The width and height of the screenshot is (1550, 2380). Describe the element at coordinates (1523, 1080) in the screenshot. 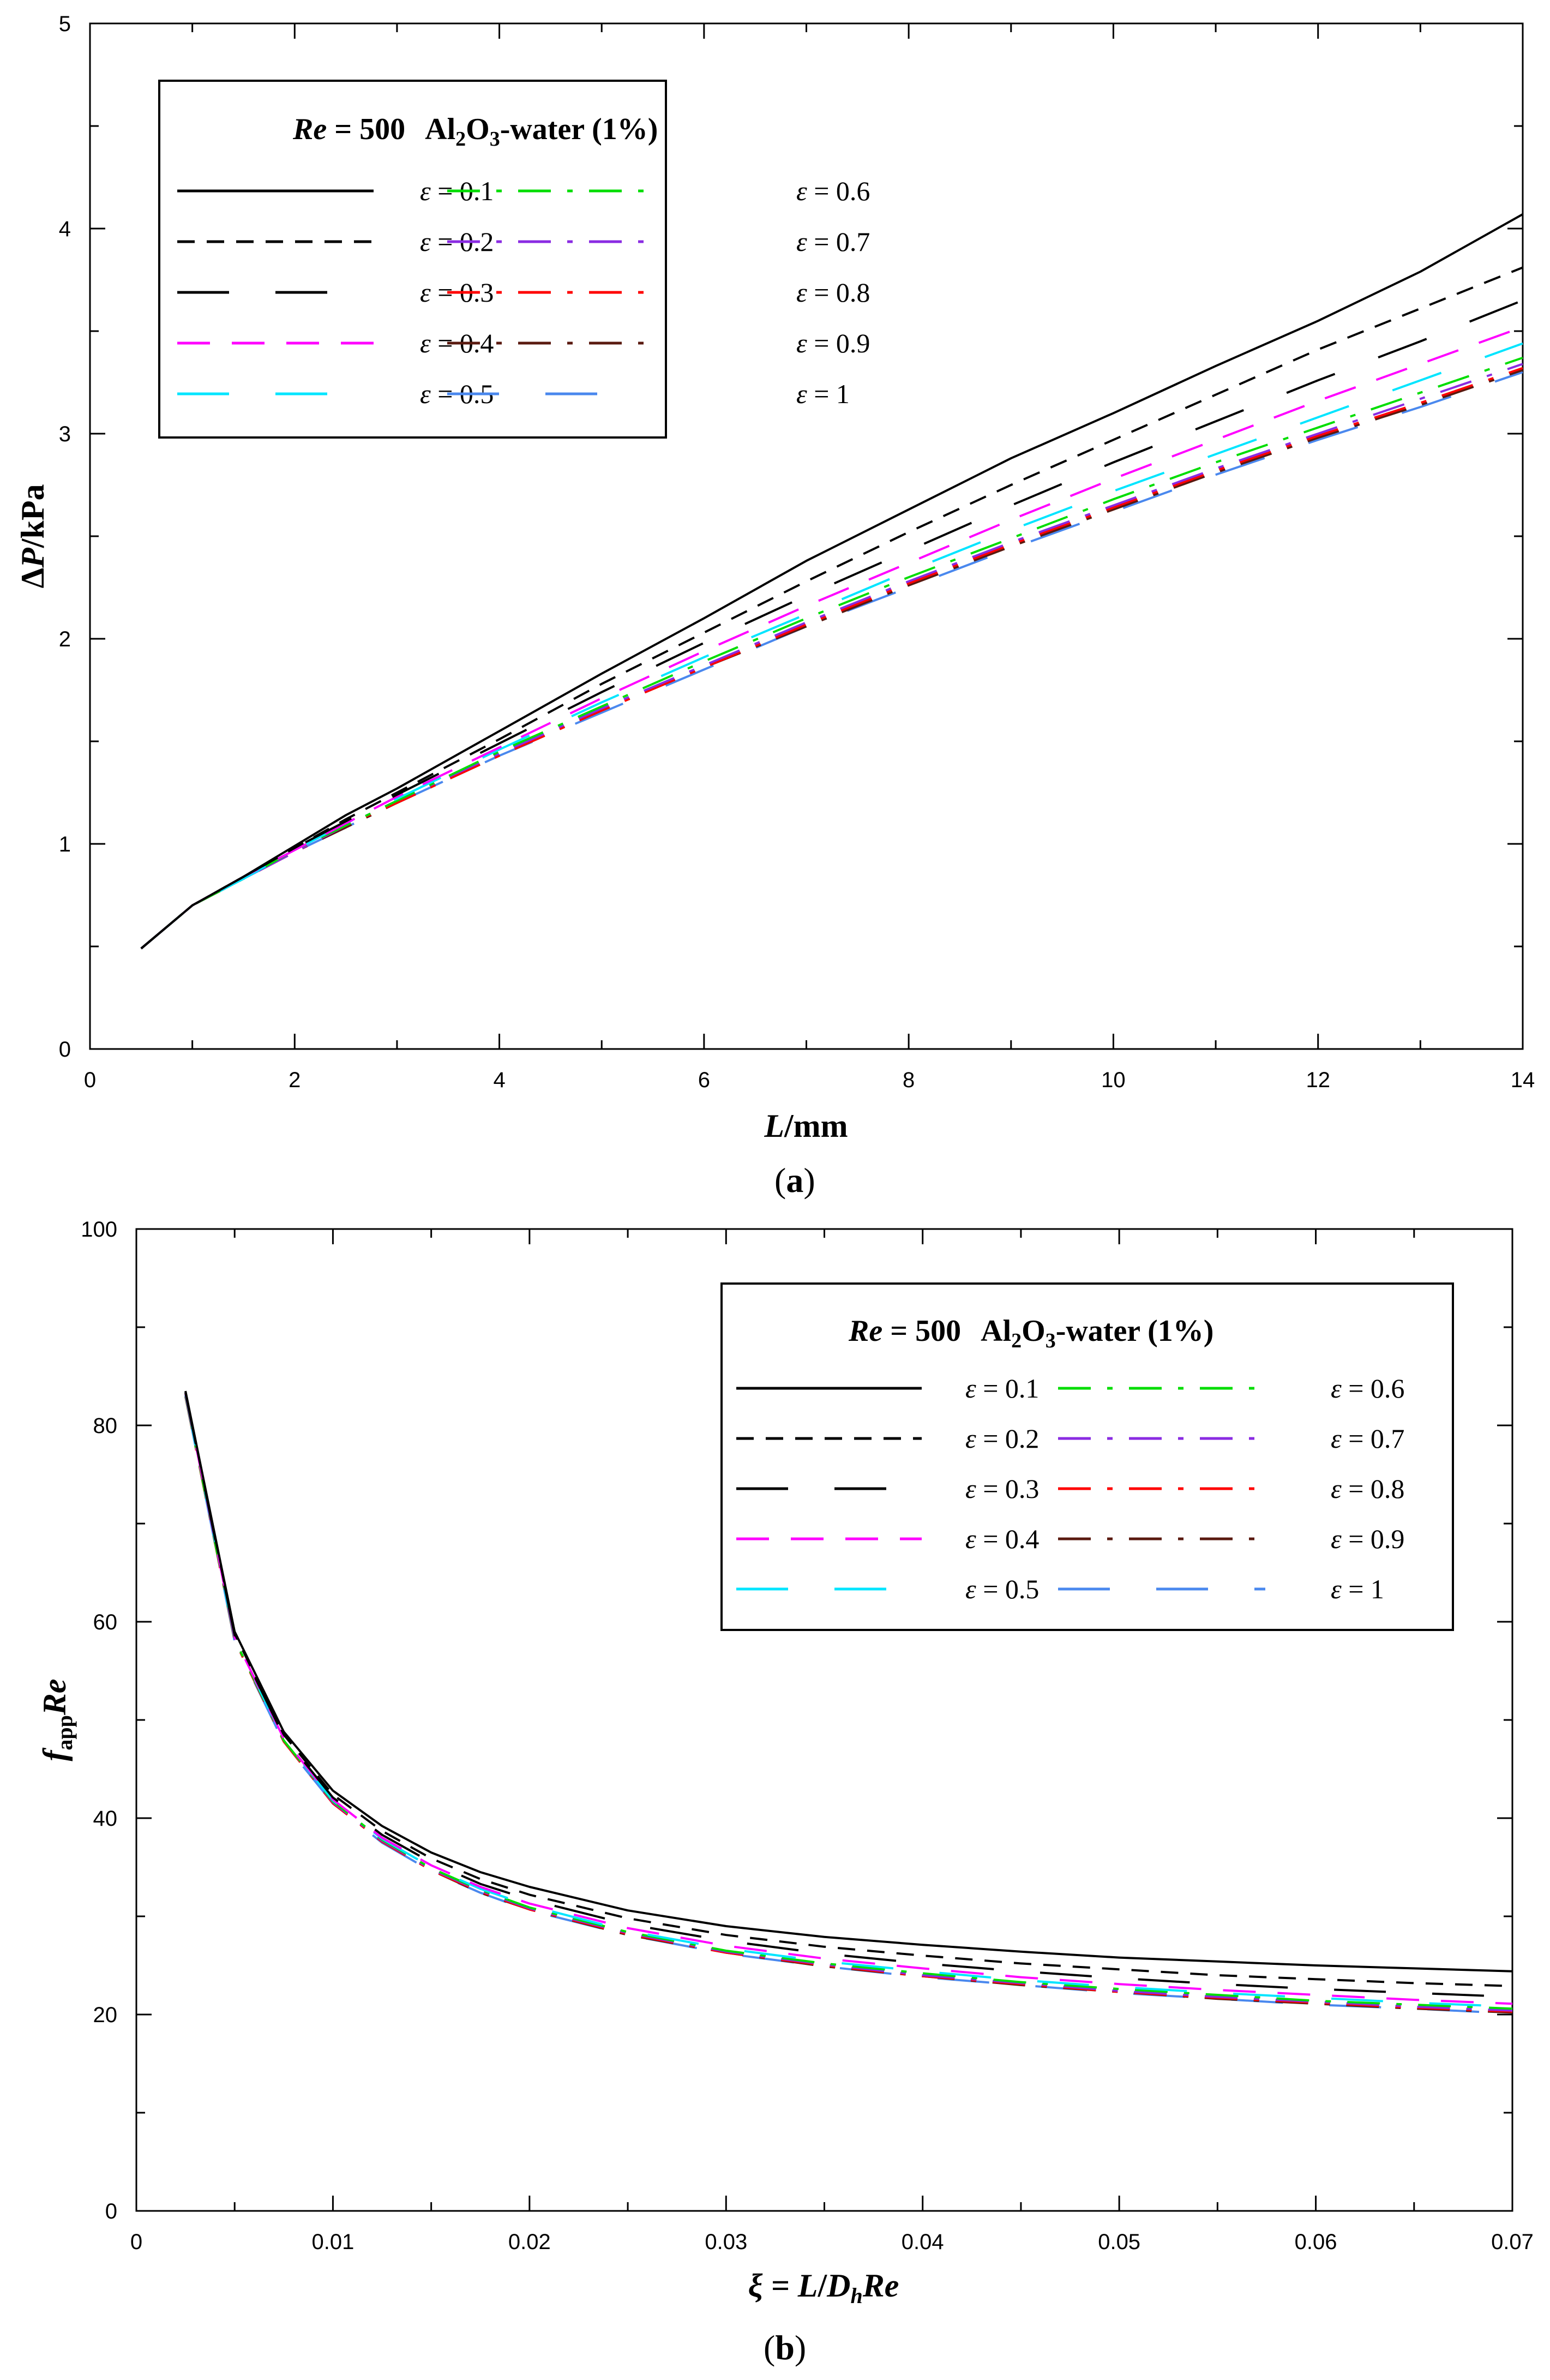

I see `chart-a-x-tick-label: 14` at that location.